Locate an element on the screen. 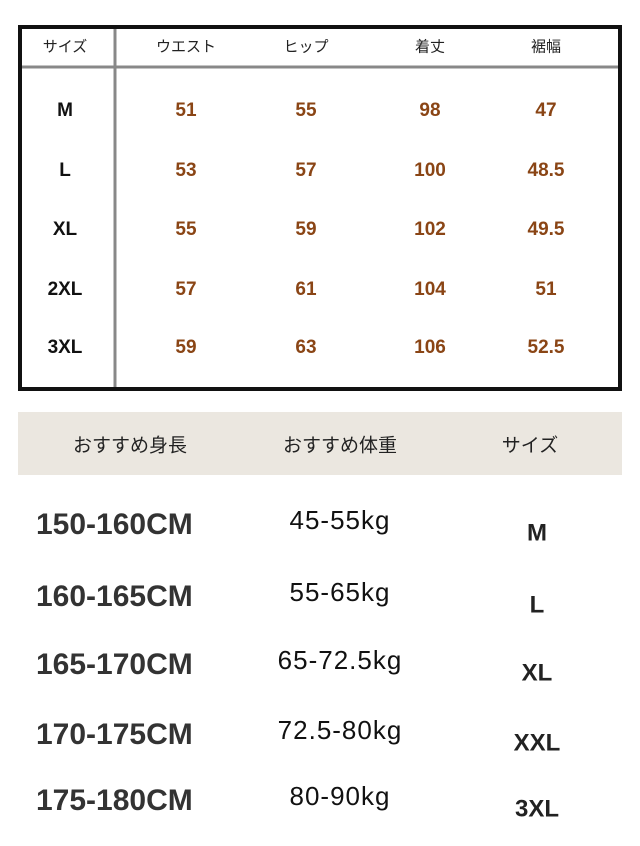 This screenshot has height=846, width=640. recommend-header-band is located at coordinates (320, 443).